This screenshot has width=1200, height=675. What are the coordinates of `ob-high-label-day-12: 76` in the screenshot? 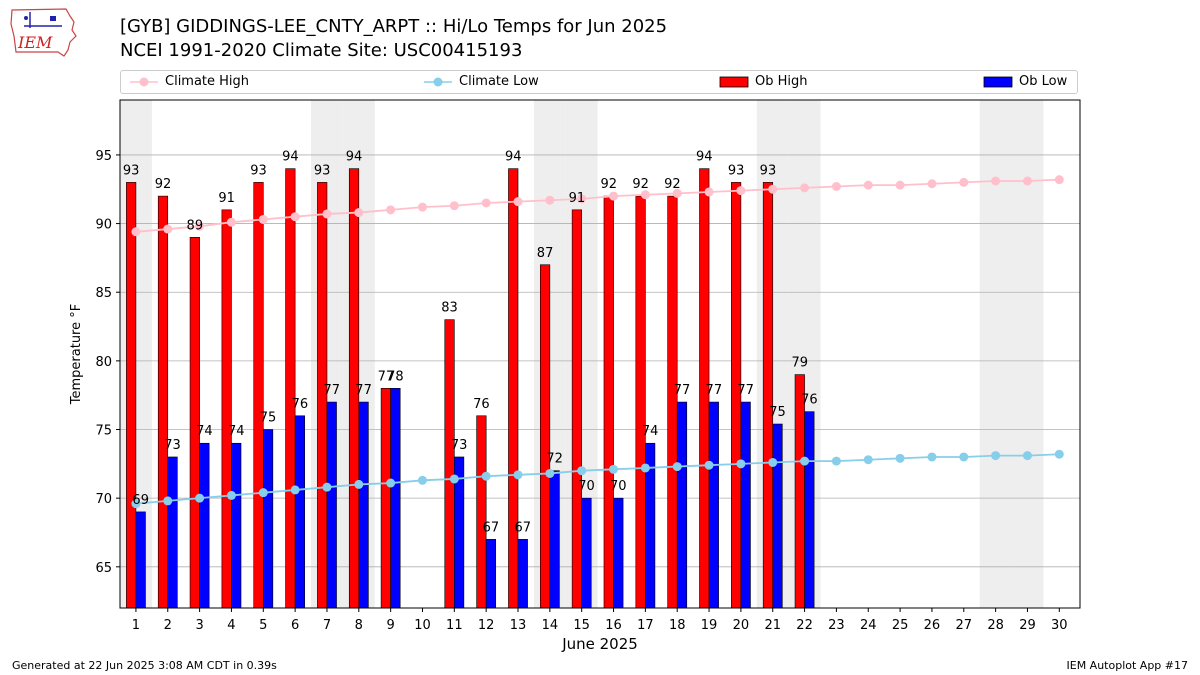 It's located at (481, 404).